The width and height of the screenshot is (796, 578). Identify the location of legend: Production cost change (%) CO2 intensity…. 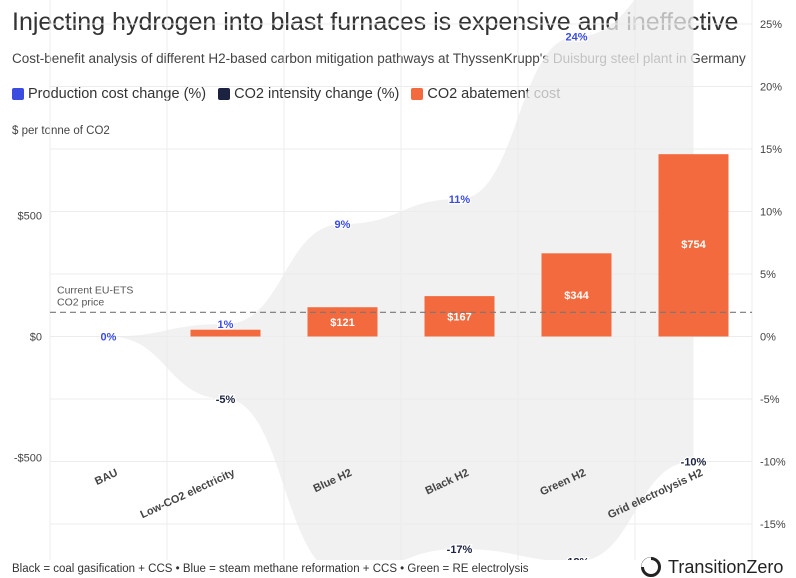
(286, 94).